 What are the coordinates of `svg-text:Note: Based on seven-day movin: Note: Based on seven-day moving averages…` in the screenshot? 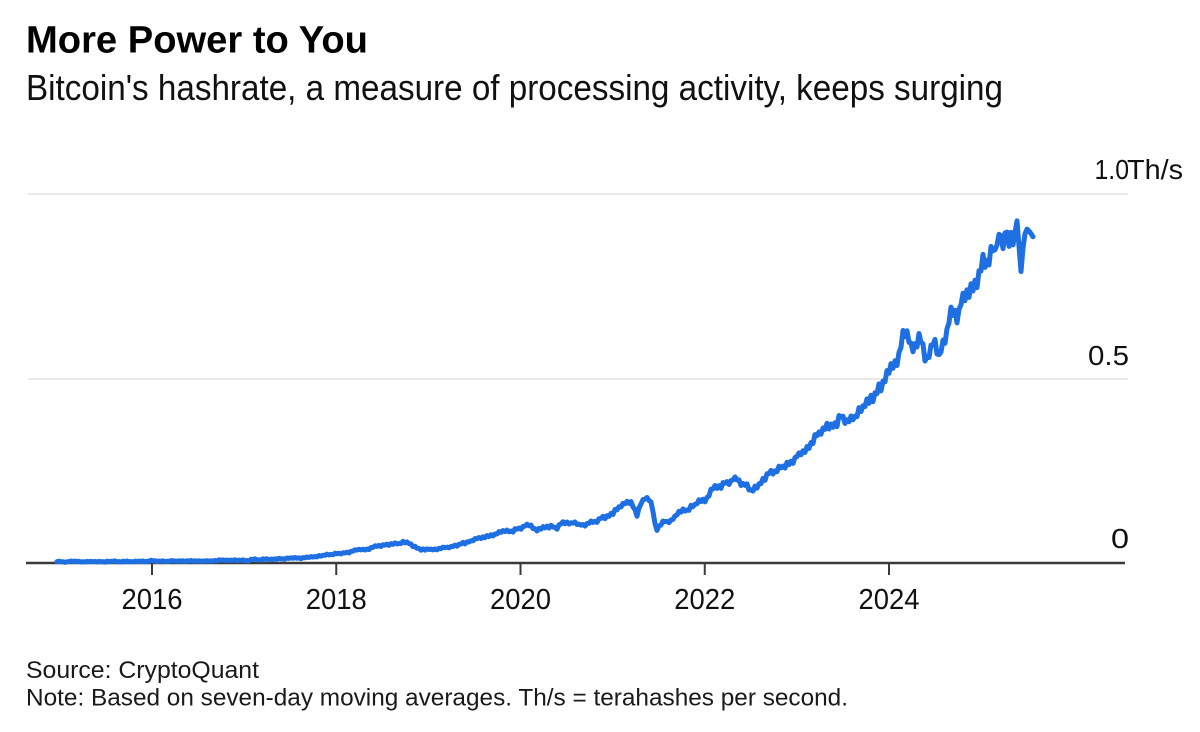 It's located at (437, 698).